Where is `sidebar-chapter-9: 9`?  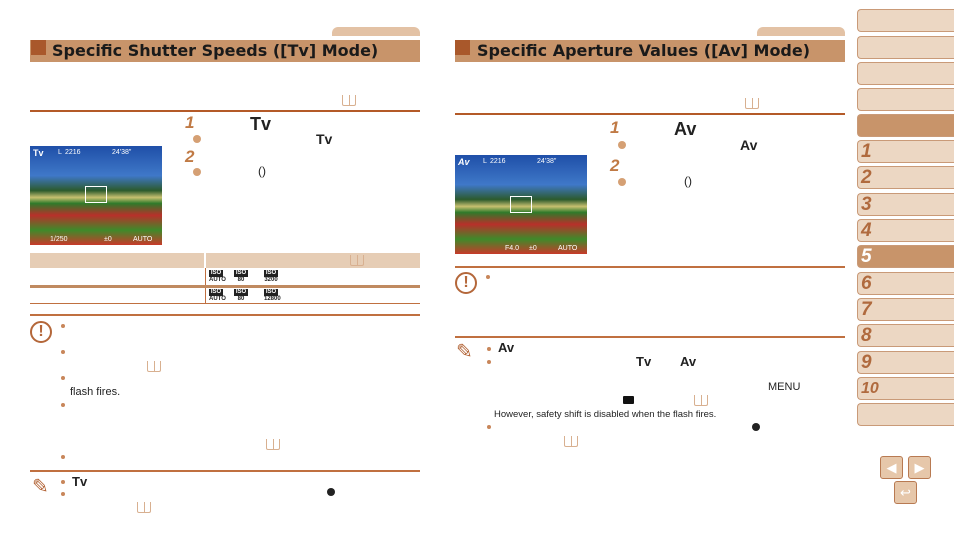
sidebar-chapter-9: 9 is located at coordinates (905, 362).